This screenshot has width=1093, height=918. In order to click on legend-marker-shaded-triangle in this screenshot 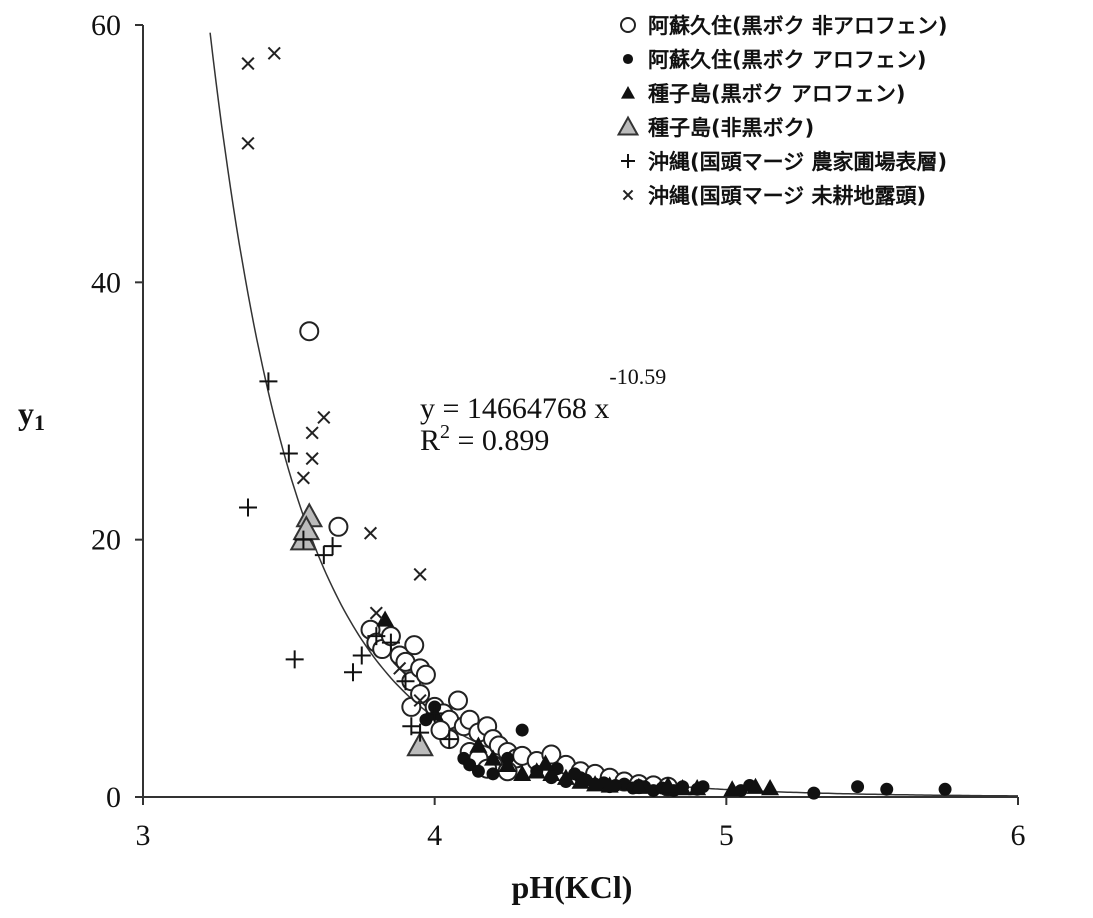, I will do `click(628, 125)`.